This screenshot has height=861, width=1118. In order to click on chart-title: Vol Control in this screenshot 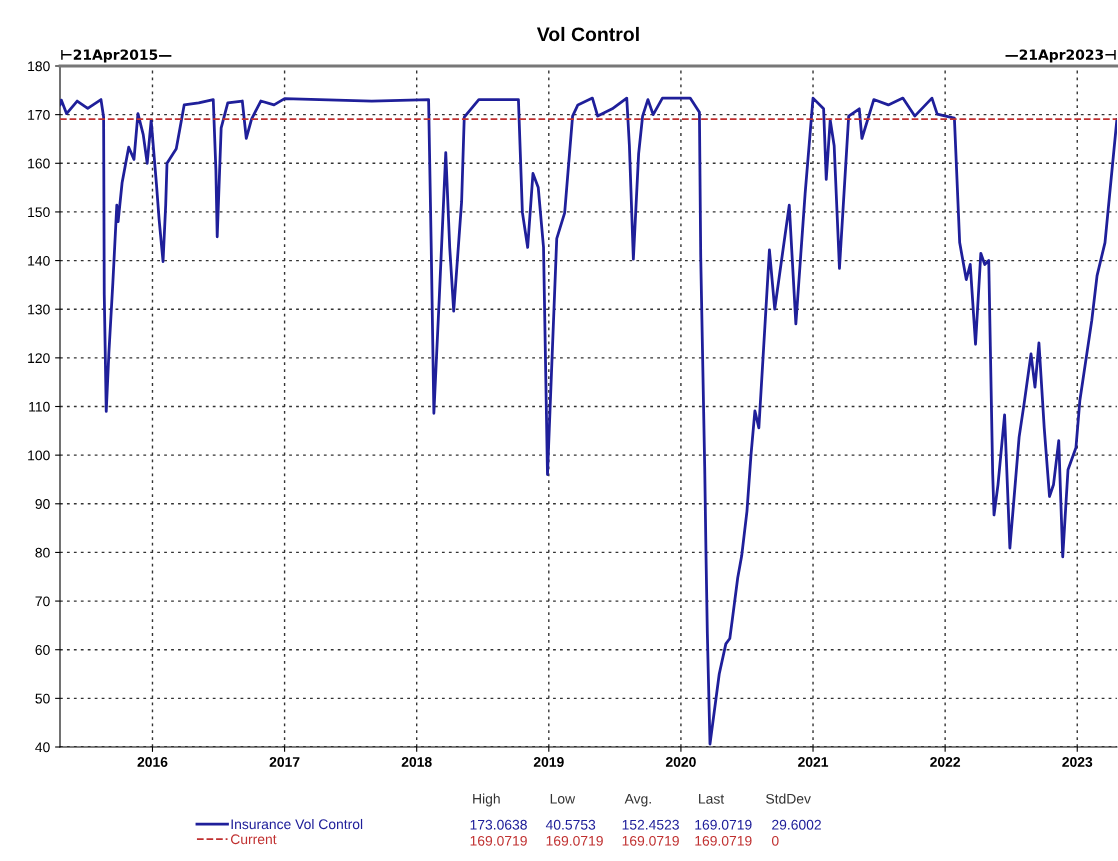, I will do `click(587, 34)`.